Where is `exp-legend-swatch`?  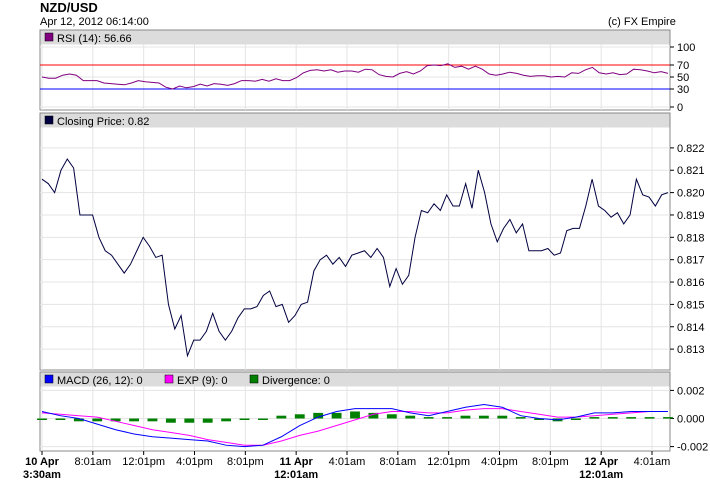
exp-legend-swatch is located at coordinates (169, 379).